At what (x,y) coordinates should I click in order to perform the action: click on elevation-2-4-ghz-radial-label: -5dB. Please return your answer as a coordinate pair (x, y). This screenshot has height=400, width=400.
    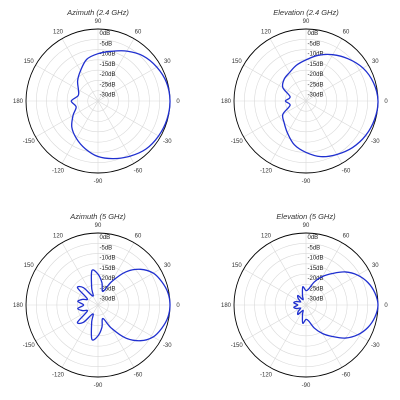
    Looking at the image, I should click on (314, 44).